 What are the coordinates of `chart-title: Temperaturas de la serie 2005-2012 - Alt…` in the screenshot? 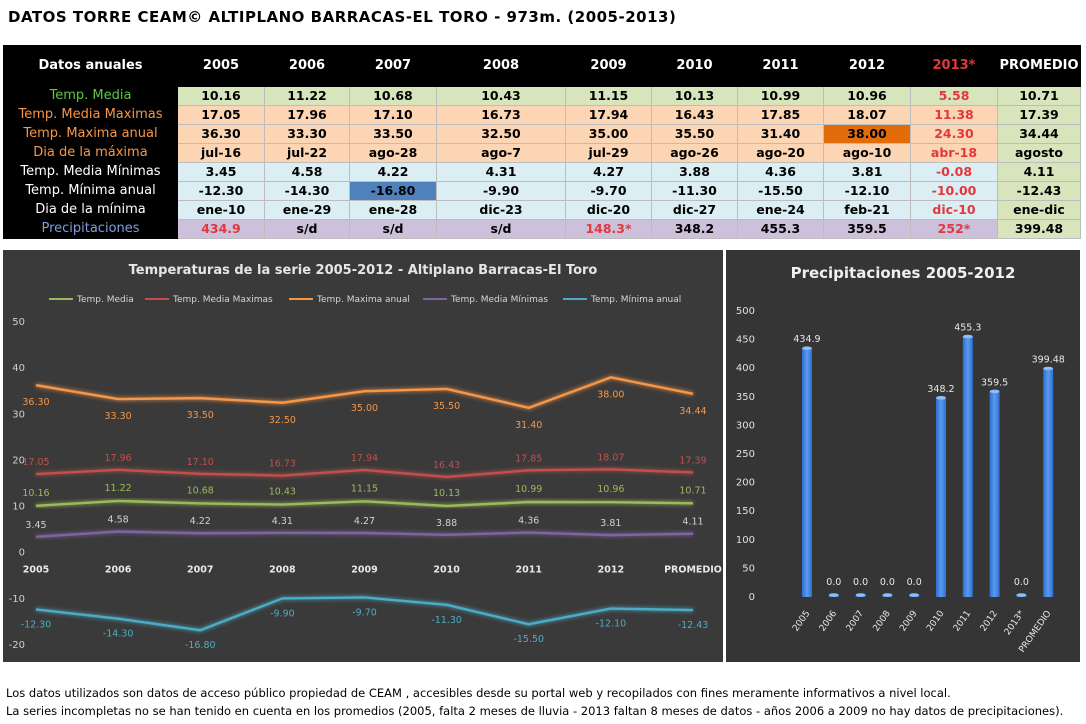 It's located at (363, 270).